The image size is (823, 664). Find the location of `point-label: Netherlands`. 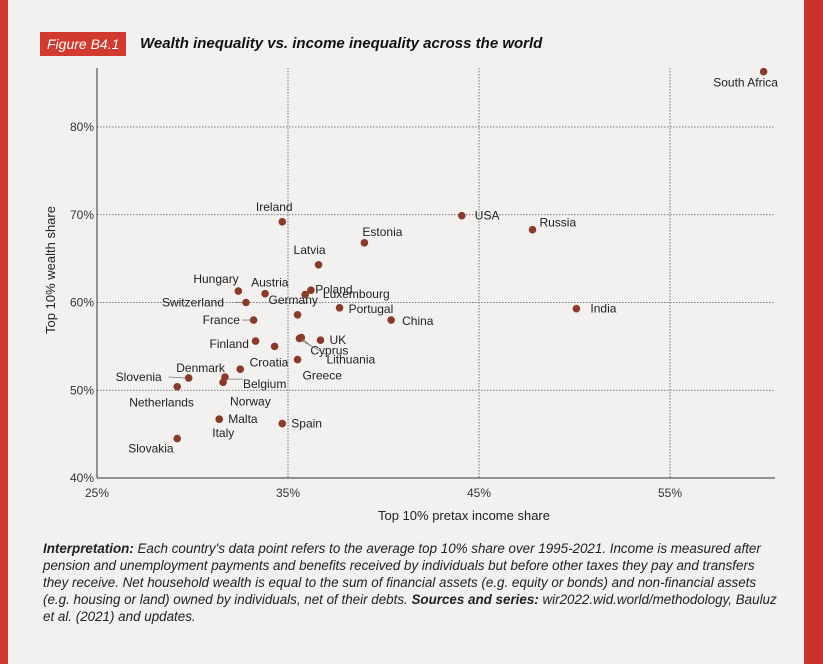

point-label: Netherlands is located at coordinates (161, 403).